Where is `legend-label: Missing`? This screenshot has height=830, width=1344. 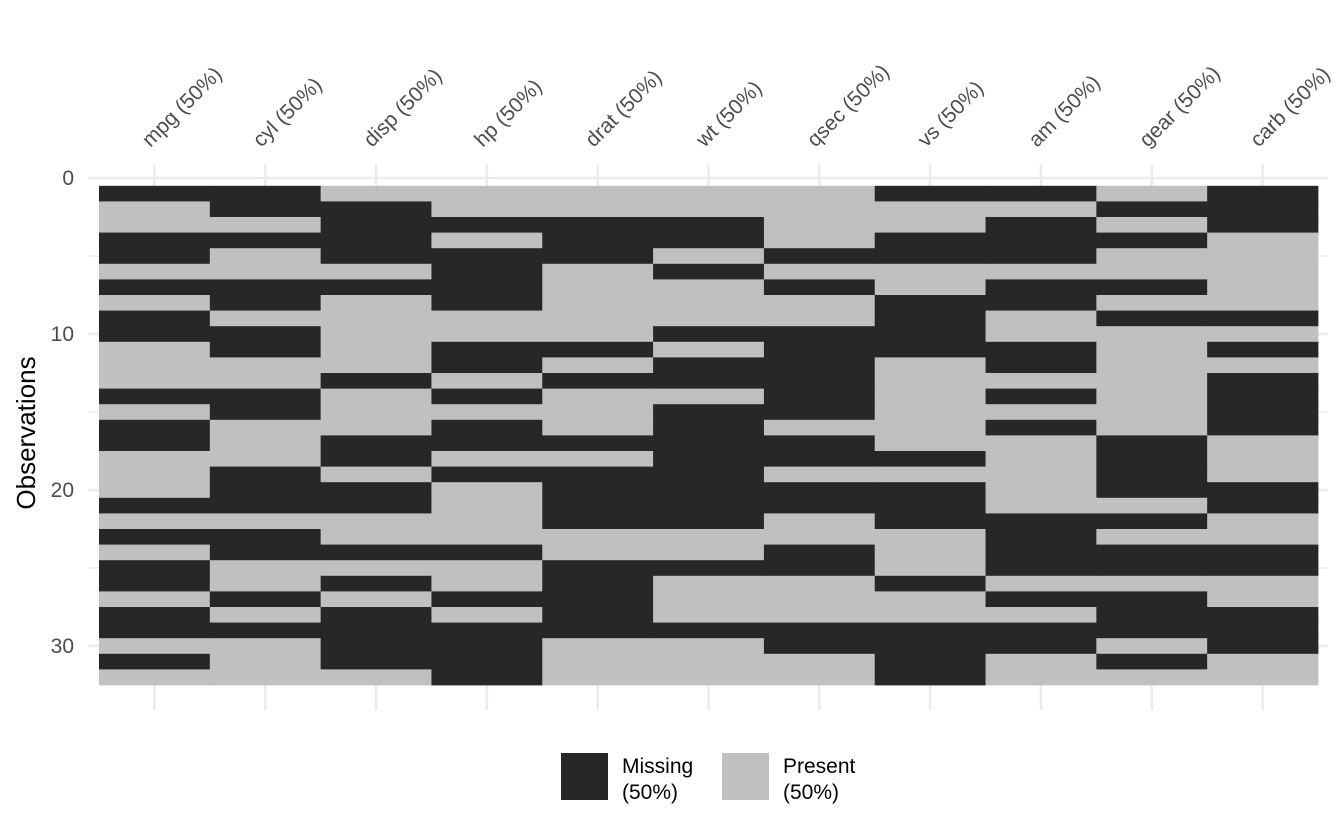
legend-label: Missing is located at coordinates (657, 766).